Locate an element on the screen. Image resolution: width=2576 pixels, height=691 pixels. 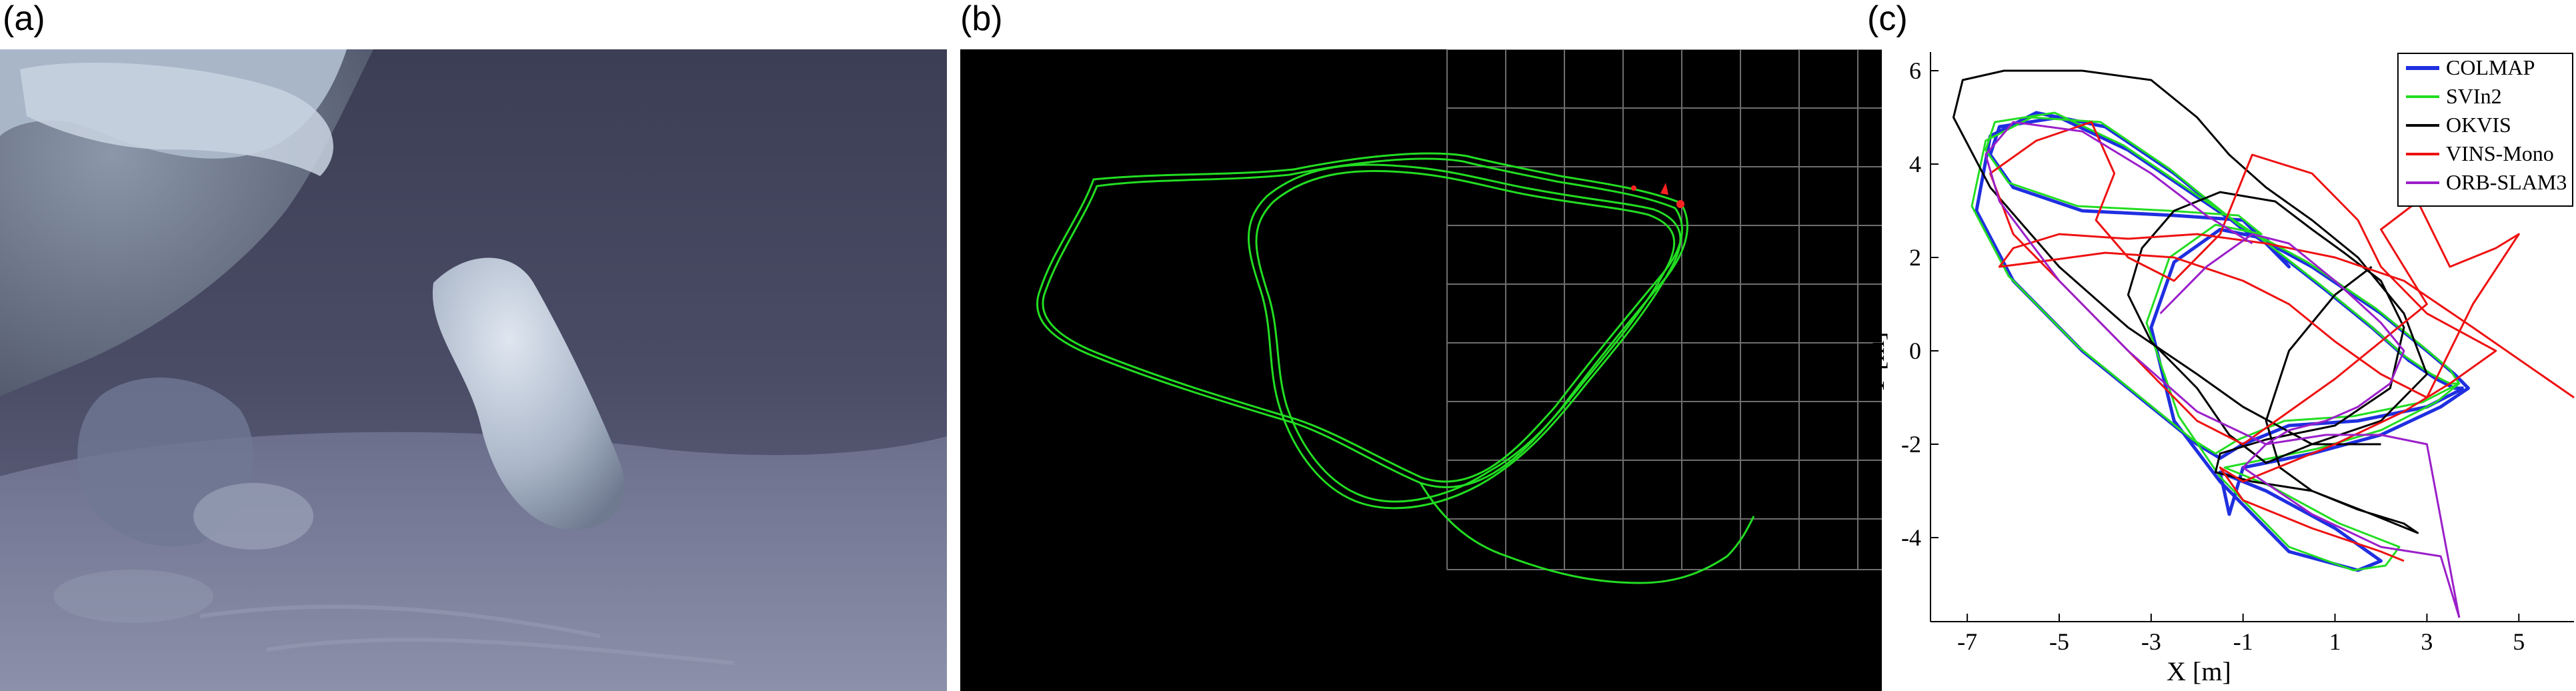
panel-label-a: (a) is located at coordinates (24, 19).